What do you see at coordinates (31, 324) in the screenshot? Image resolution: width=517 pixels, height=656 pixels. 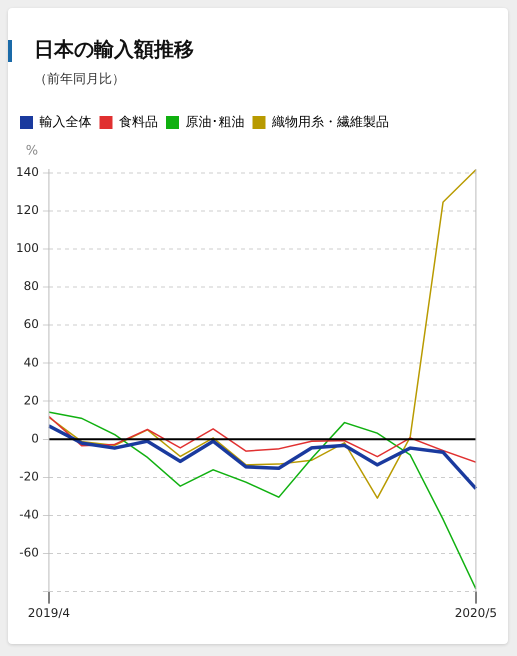 I see `y-tick-label: 60` at bounding box center [31, 324].